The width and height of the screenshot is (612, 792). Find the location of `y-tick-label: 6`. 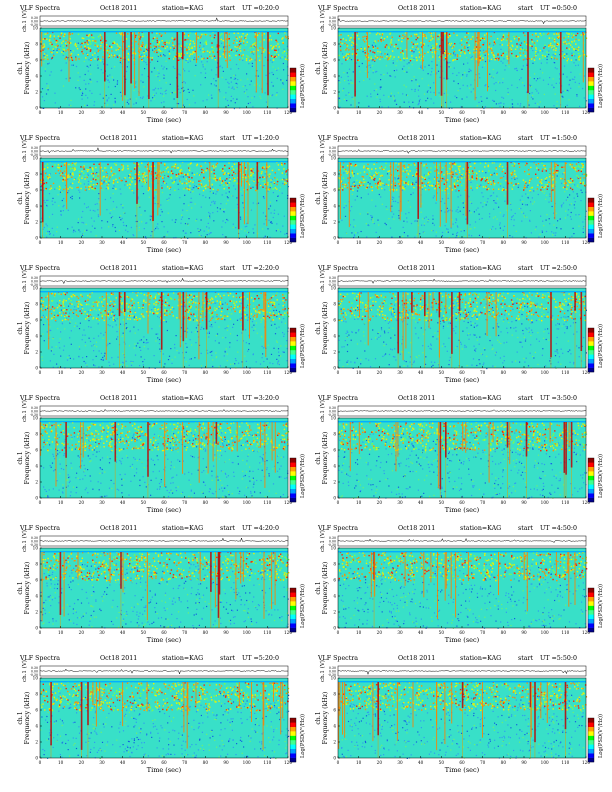

y-tick-label: 6 is located at coordinates (36, 580).